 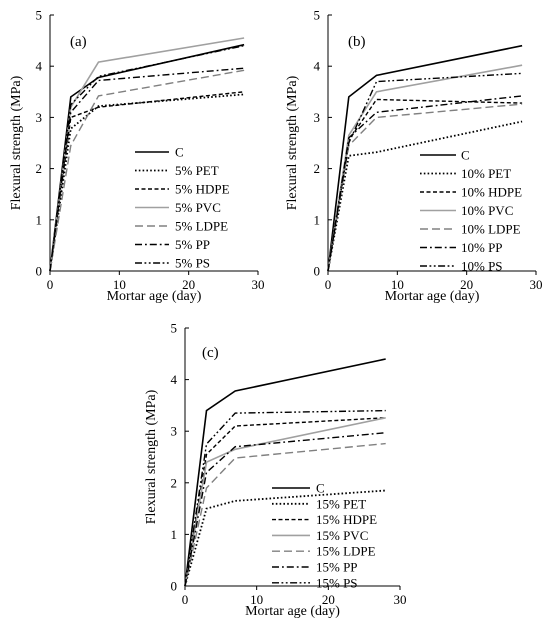 What do you see at coordinates (201, 226) in the screenshot?
I see `legend-entry: 5% LDPE` at bounding box center [201, 226].